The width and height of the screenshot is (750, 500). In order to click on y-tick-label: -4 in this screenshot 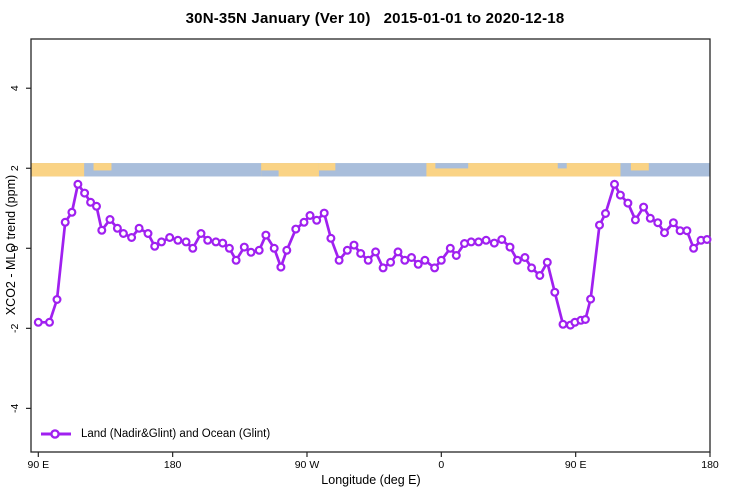, I will do `click(15, 408)`.